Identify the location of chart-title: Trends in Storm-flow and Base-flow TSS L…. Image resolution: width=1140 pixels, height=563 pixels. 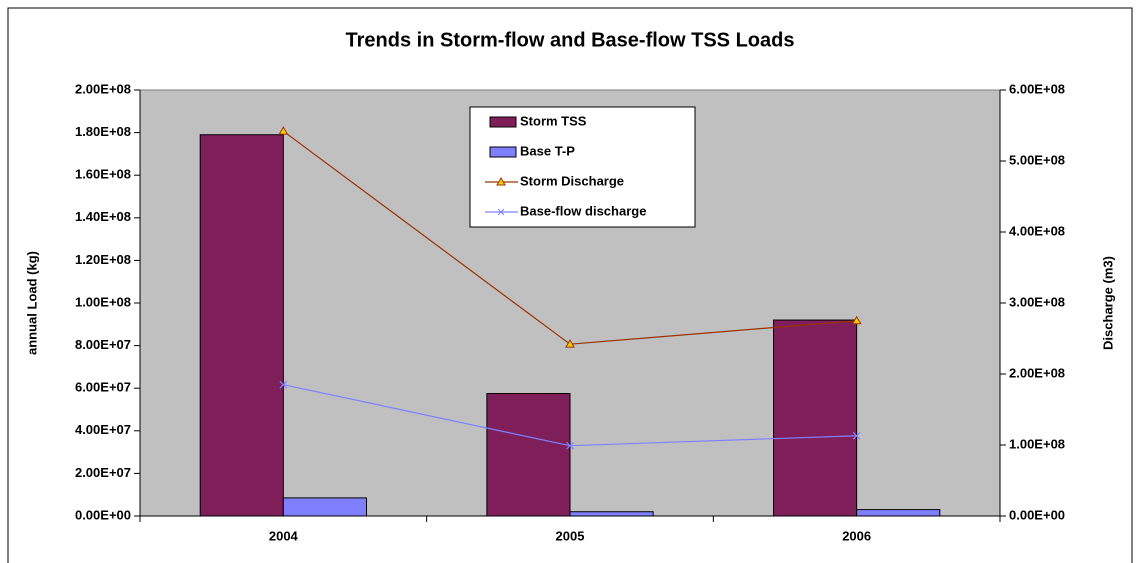
(570, 40).